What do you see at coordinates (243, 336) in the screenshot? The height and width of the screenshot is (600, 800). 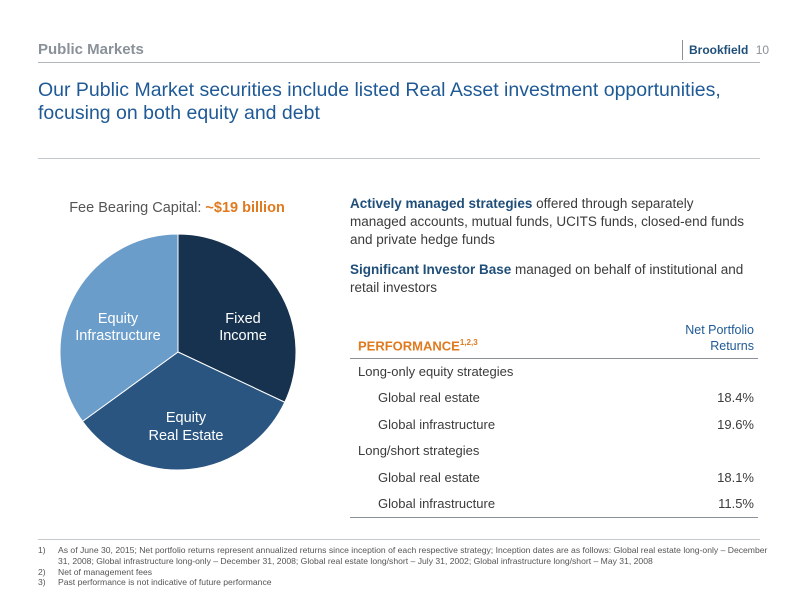 I see `pie-label-fixed-income-2: Income` at bounding box center [243, 336].